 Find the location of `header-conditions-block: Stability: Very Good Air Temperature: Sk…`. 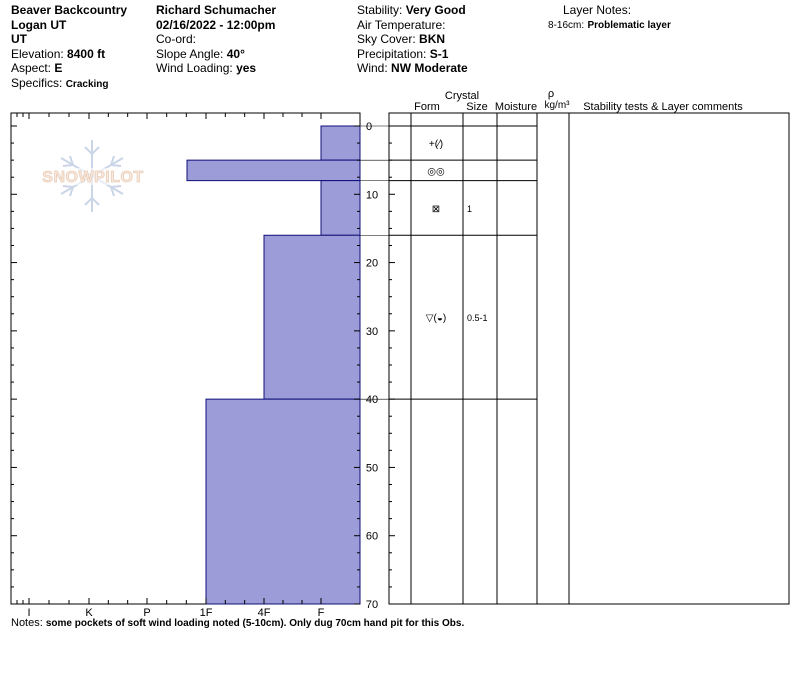

header-conditions-block: Stability: Very Good Air Temperature: Sk… is located at coordinates (412, 39).